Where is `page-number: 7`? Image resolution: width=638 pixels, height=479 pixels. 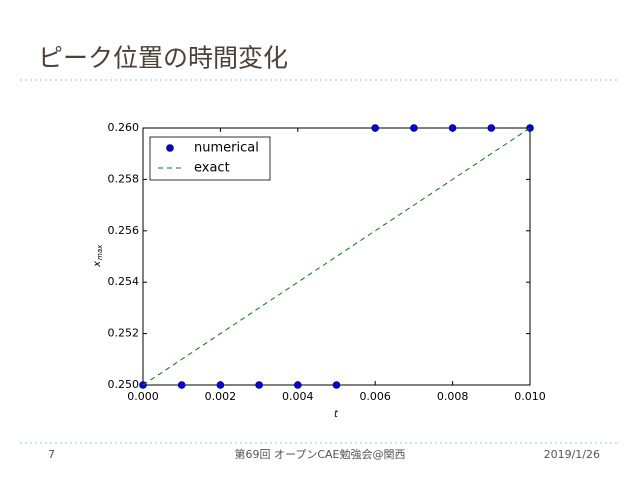 page-number: 7 is located at coordinates (51, 454).